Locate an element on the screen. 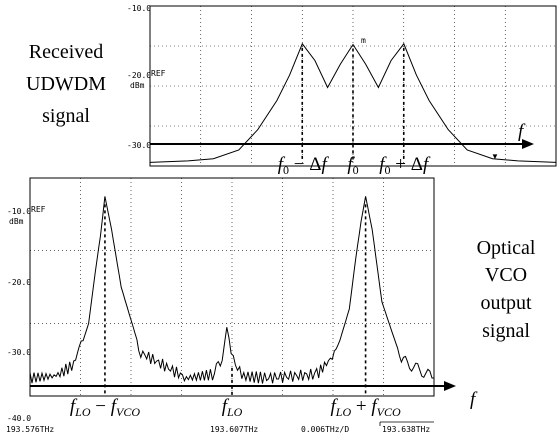 This screenshot has height=439, width=557. marker-triangle-icon: ▼ is located at coordinates (495, 156).